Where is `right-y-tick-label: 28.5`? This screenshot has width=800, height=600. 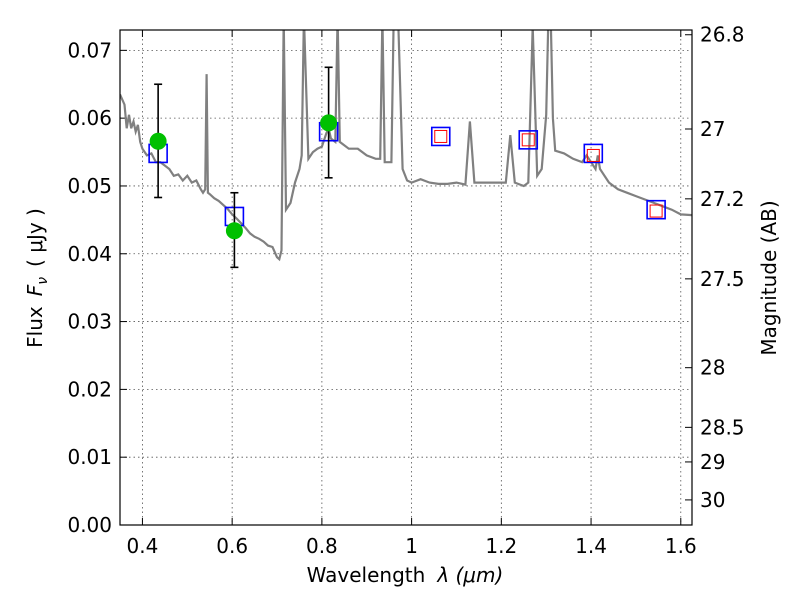
right-y-tick-label: 28.5 is located at coordinates (722, 427).